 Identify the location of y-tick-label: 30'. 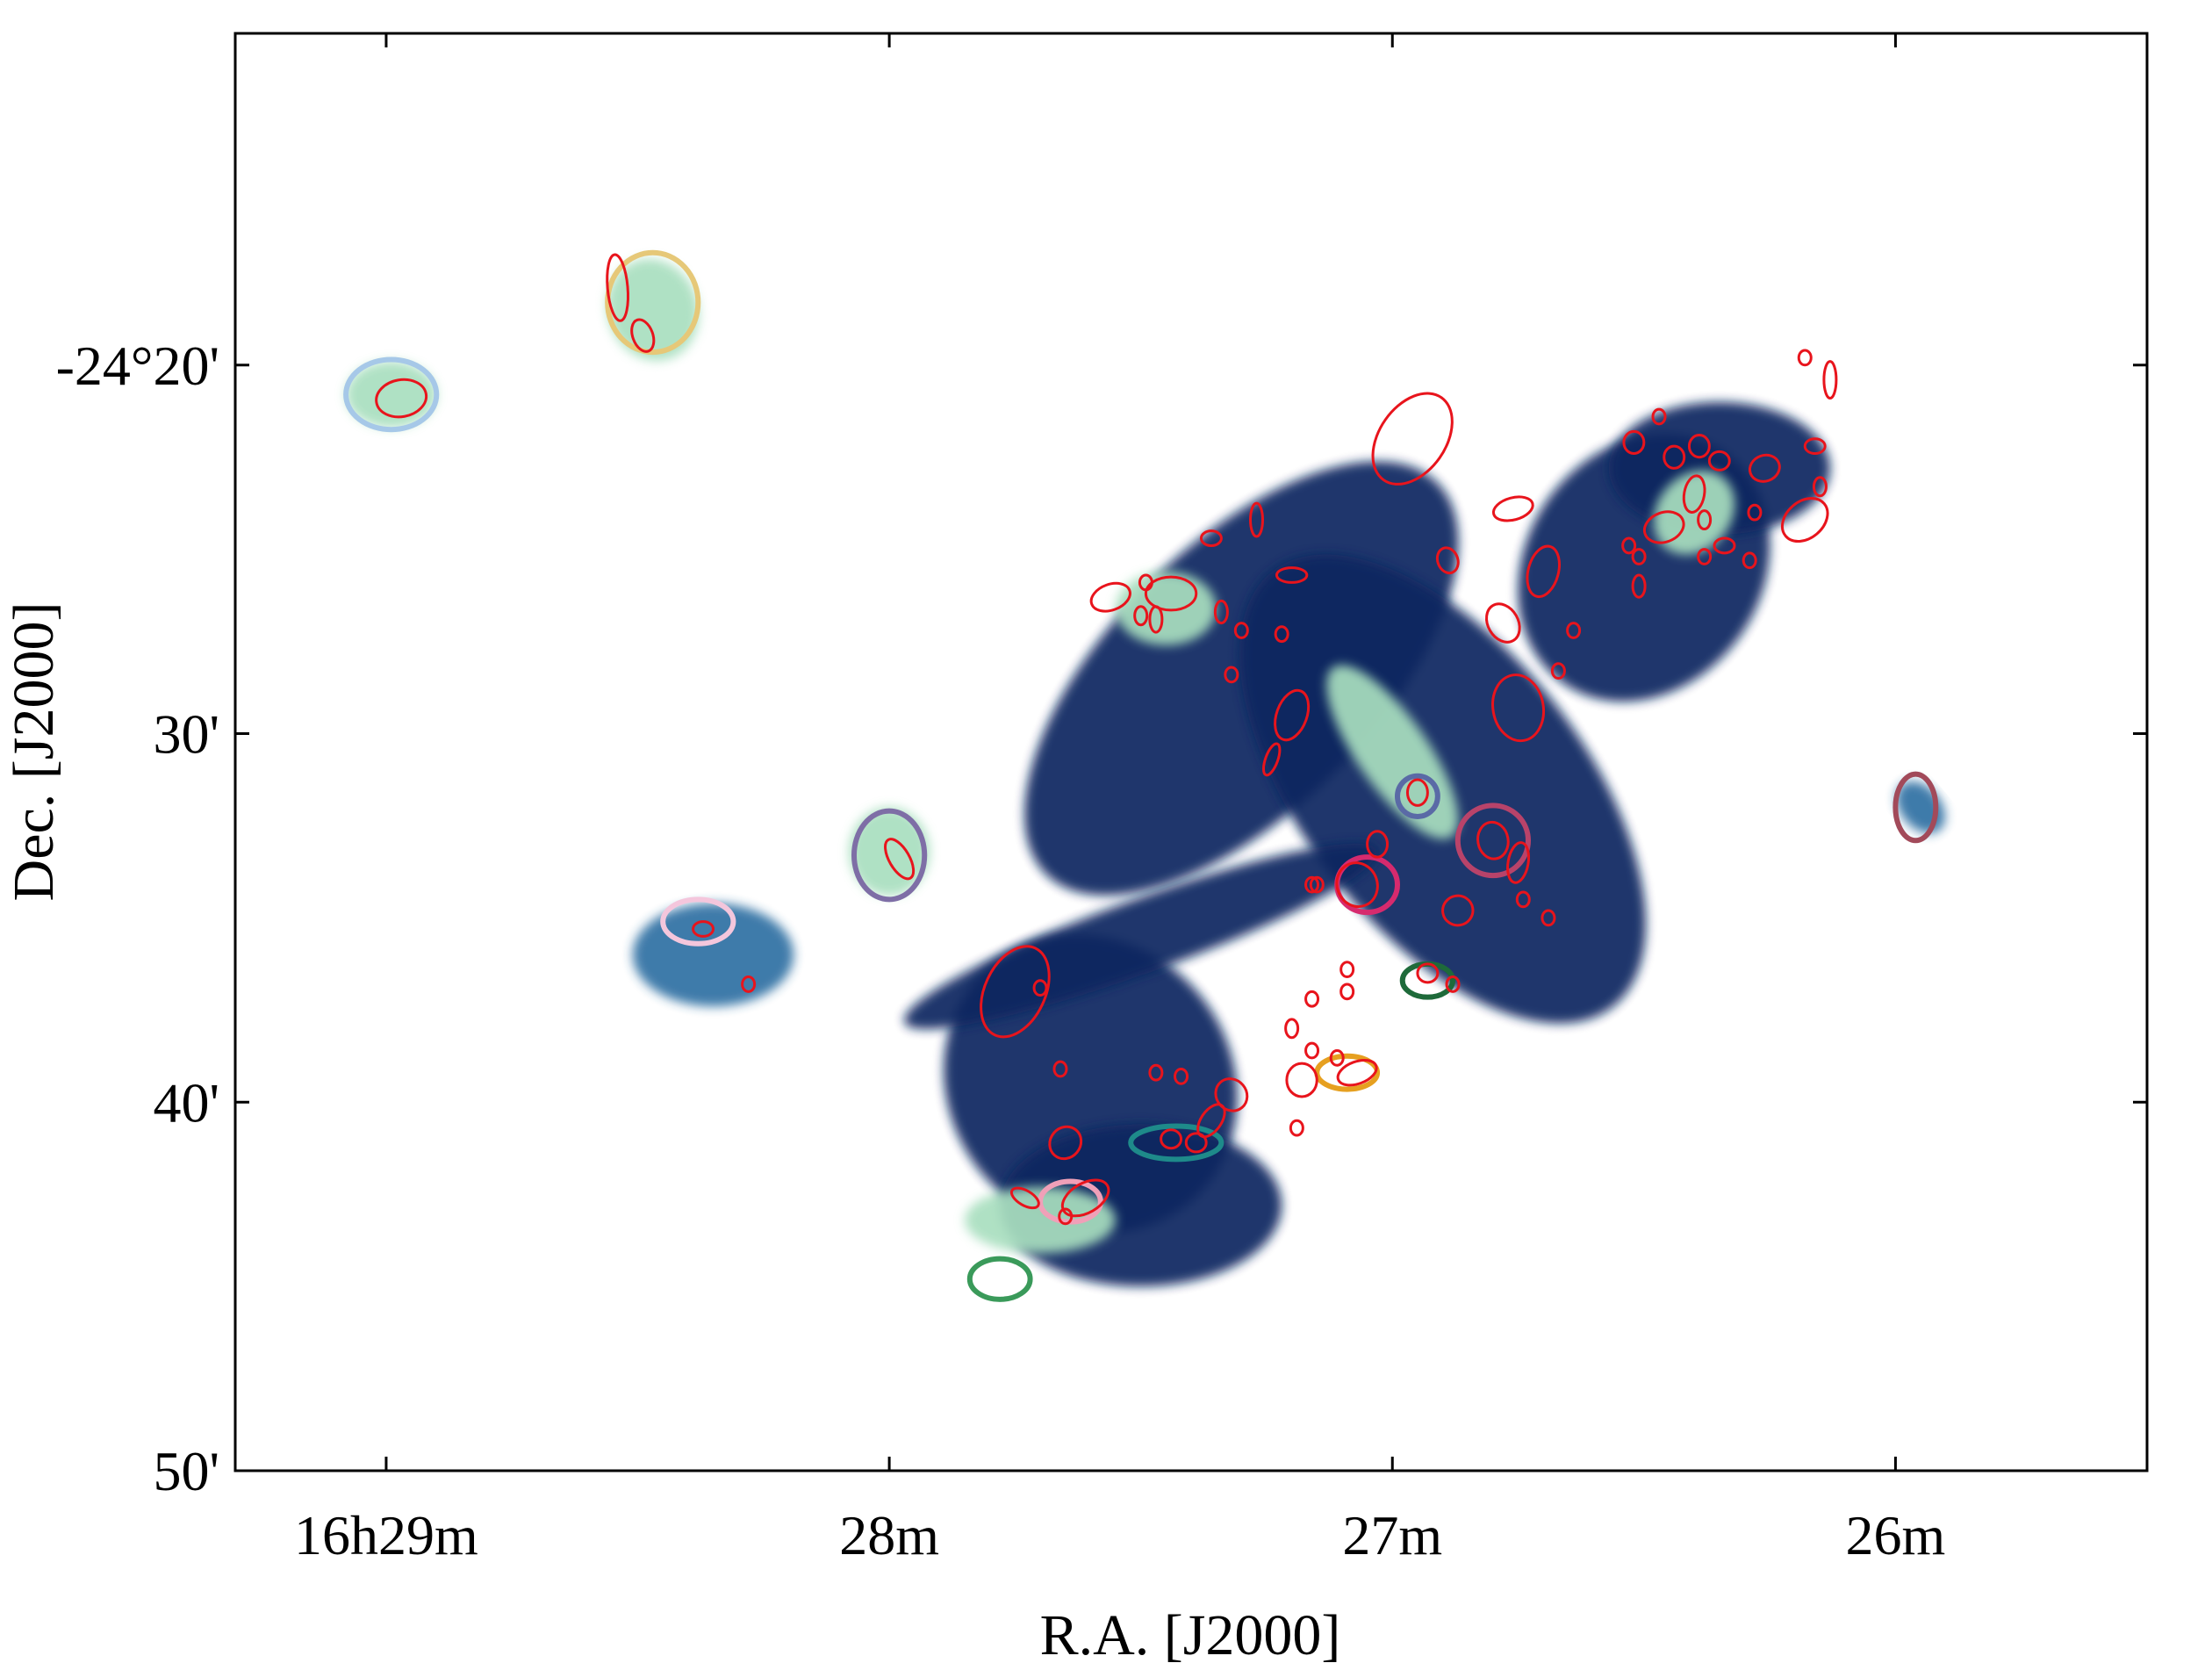
(186, 734).